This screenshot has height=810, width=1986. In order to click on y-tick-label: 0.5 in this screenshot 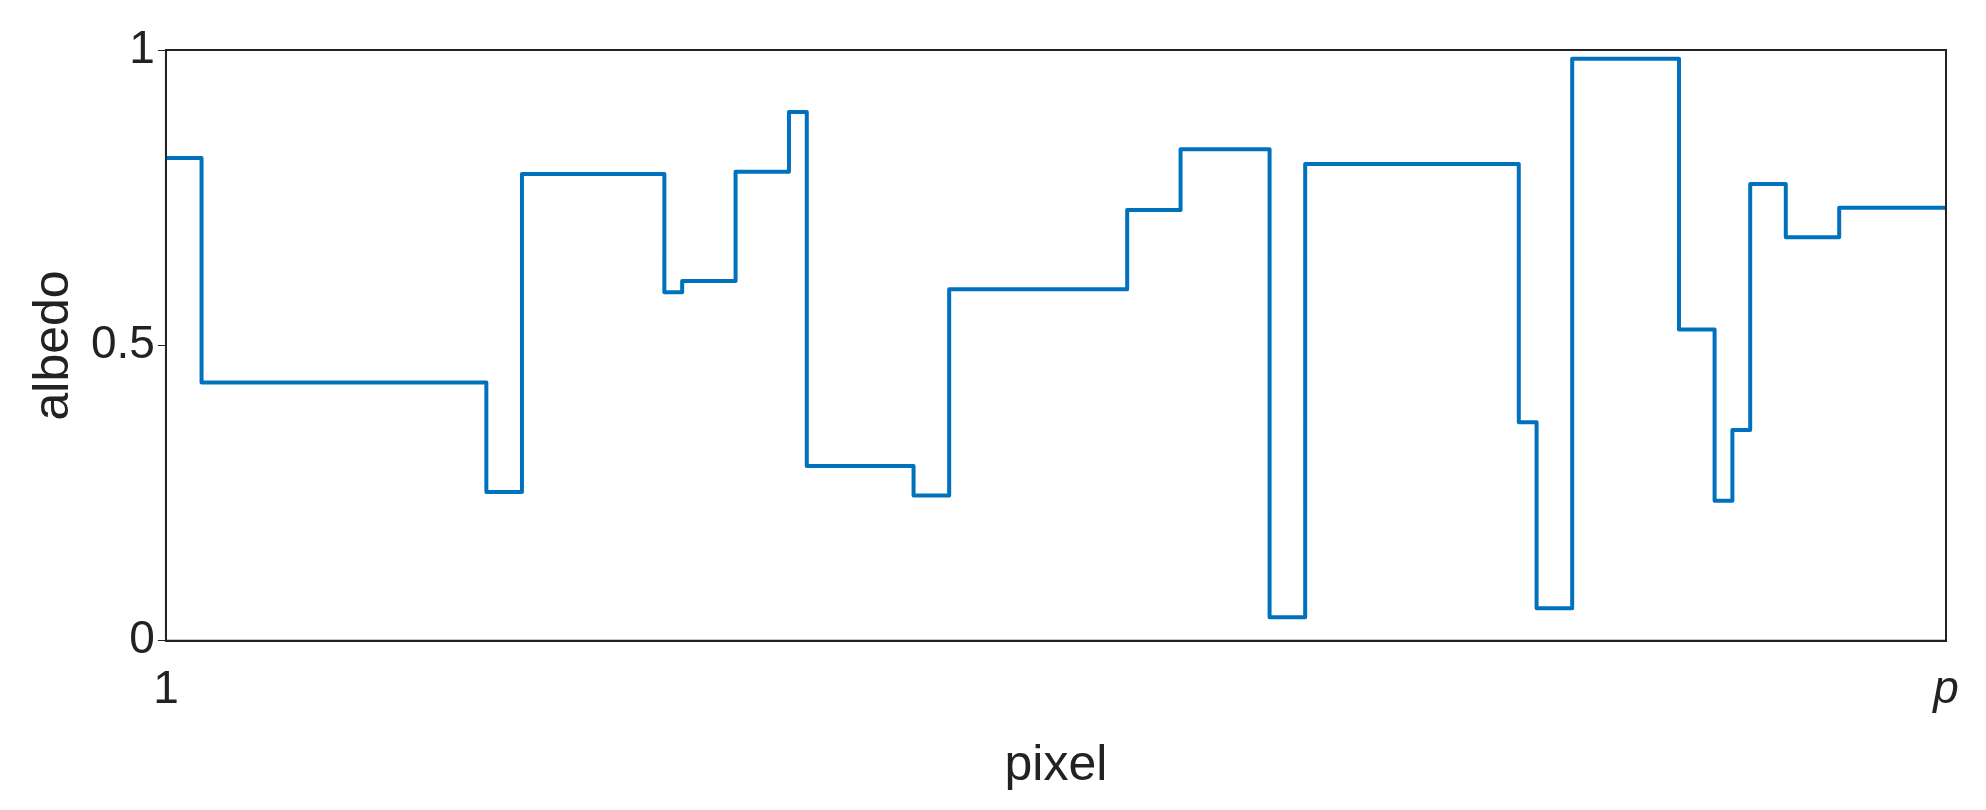, I will do `click(122, 342)`.